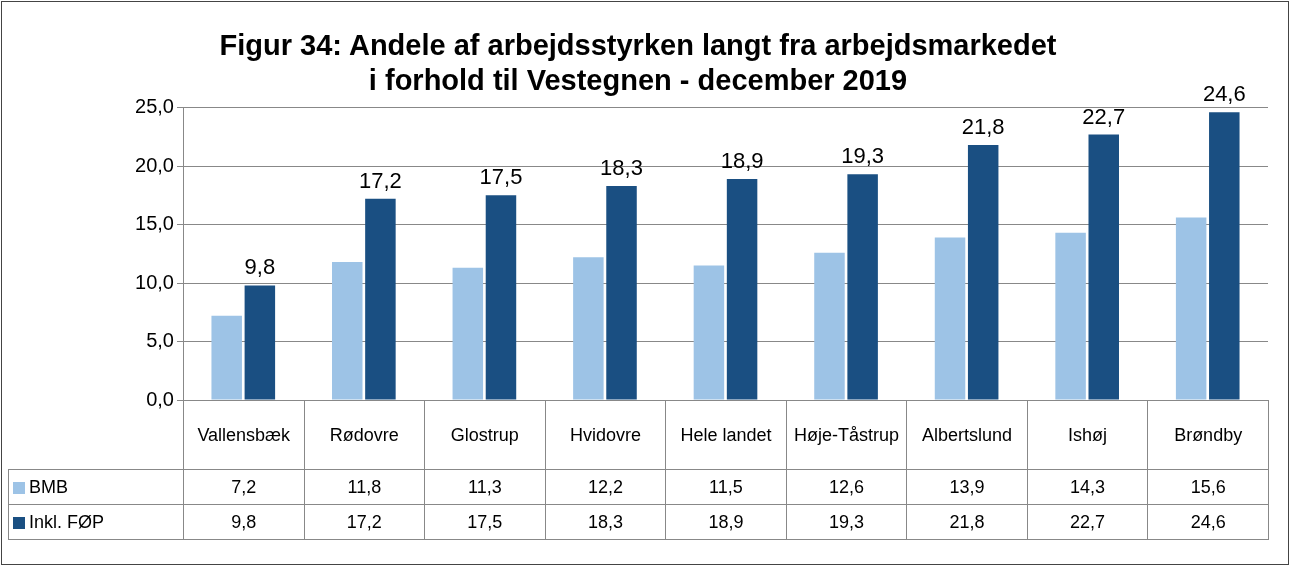  What do you see at coordinates (1208, 435) in the screenshot?
I see `x-tick-label: Brøndby` at bounding box center [1208, 435].